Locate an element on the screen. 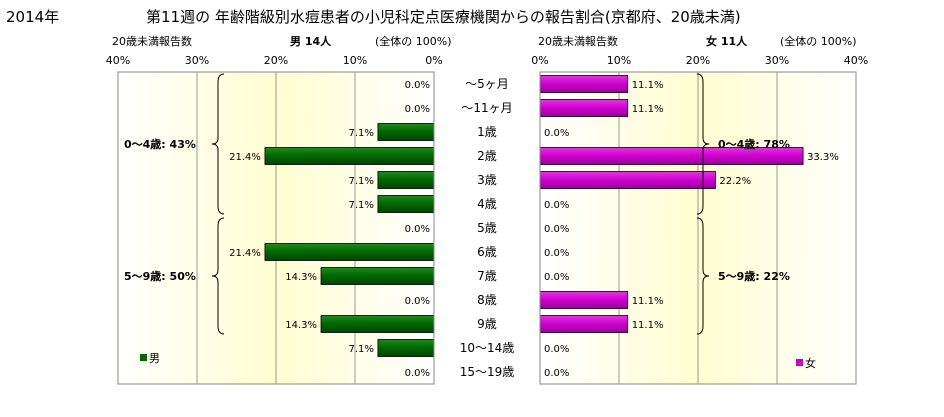 The height and width of the screenshot is (417, 944). male-panel-title: 男 14人 is located at coordinates (311, 41).